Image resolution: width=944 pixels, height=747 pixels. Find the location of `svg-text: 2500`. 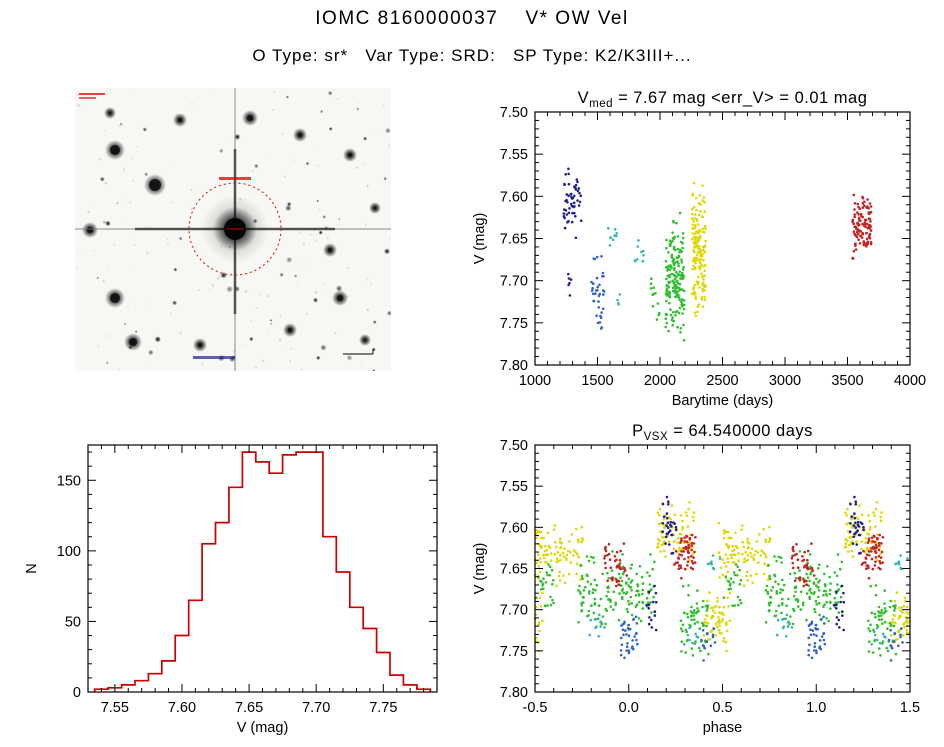

svg-text: 2500 is located at coordinates (722, 381).